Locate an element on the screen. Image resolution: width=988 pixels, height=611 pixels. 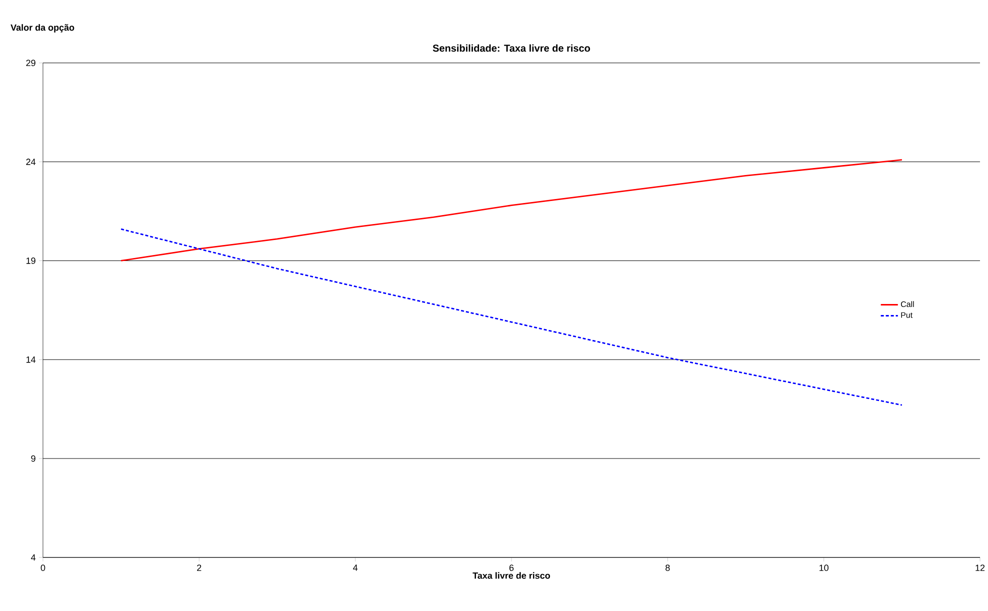
x-tick-label: 4 is located at coordinates (355, 567).